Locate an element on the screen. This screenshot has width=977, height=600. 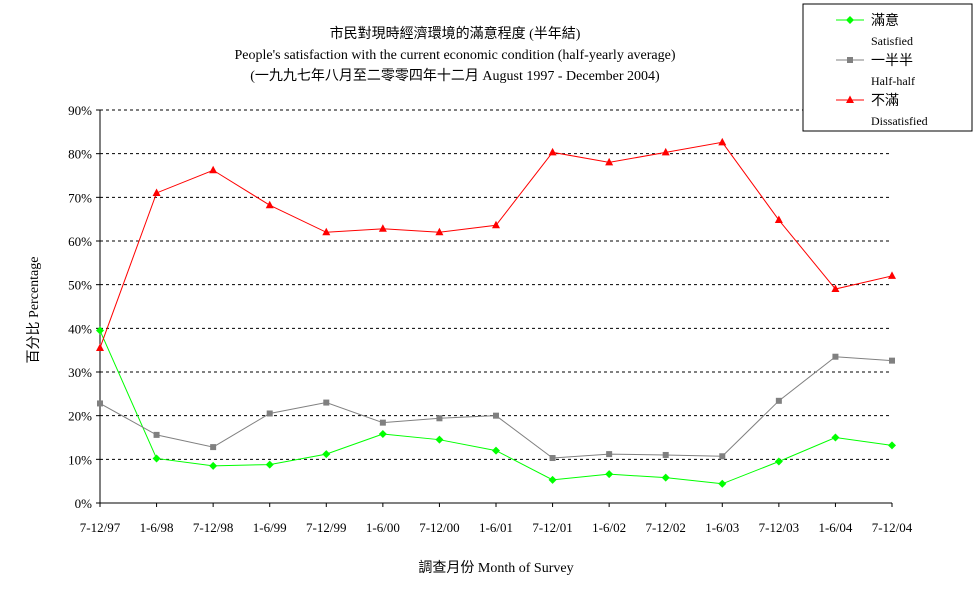
y-tick-labels: 0% 10% 20% 30% 40% 50% 60% 70% 80% 90% is located at coordinates (84, 307).